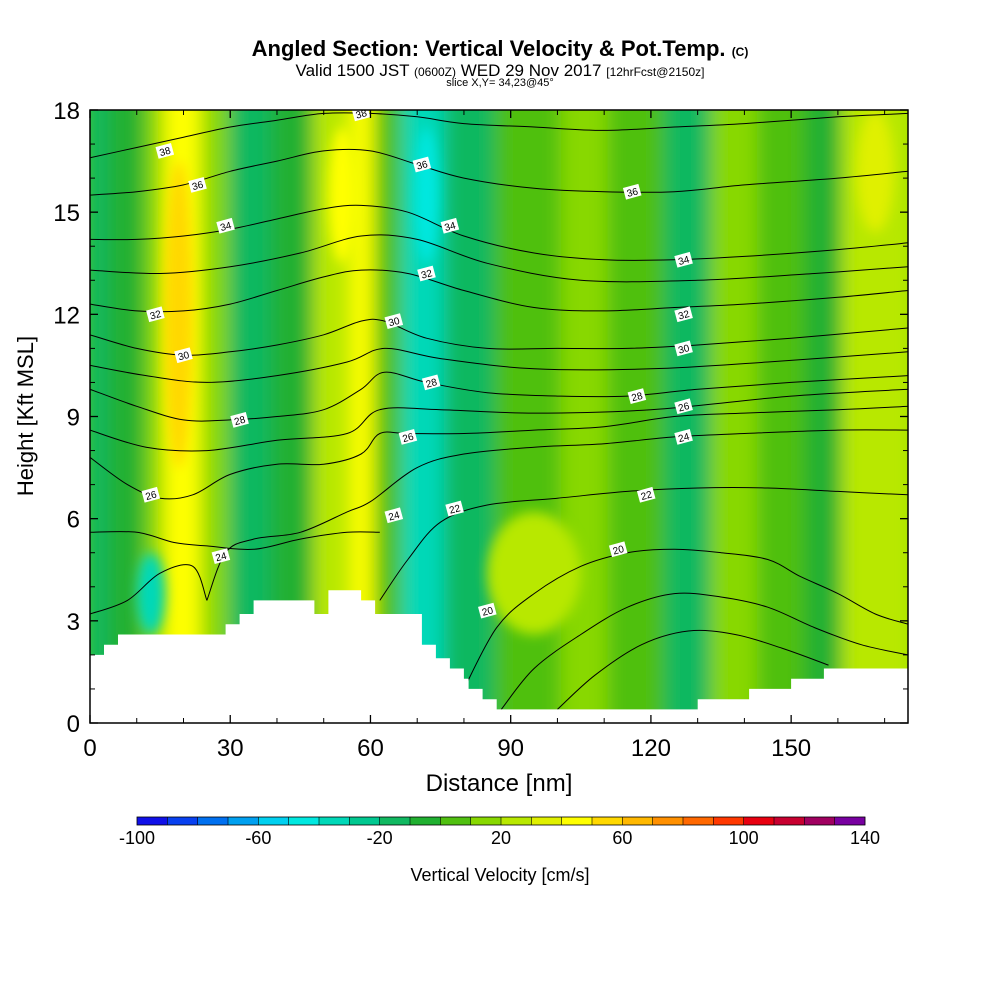 The height and width of the screenshot is (1000, 1000). I want to click on x-tick-label: 150, so click(791, 748).